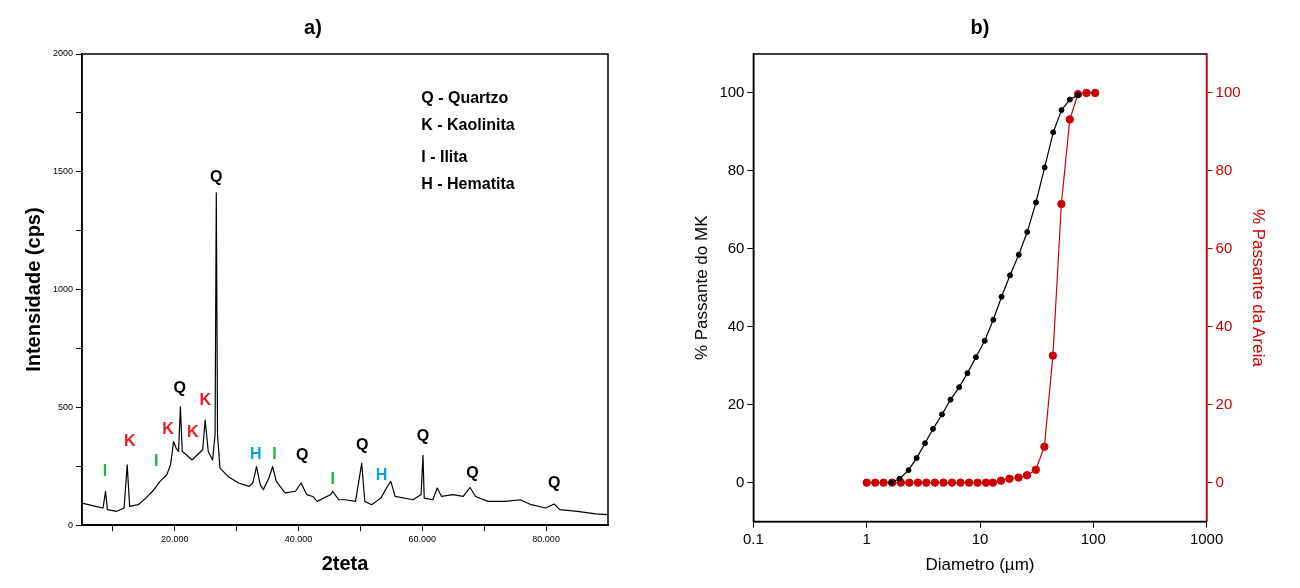  What do you see at coordinates (1093, 538) in the screenshot?
I see `x-tick-label: 100` at bounding box center [1093, 538].